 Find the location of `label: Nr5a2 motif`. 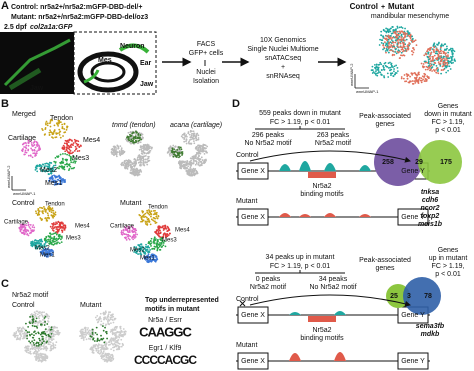

label: Nr5a2 motif is located at coordinates (333, 143).